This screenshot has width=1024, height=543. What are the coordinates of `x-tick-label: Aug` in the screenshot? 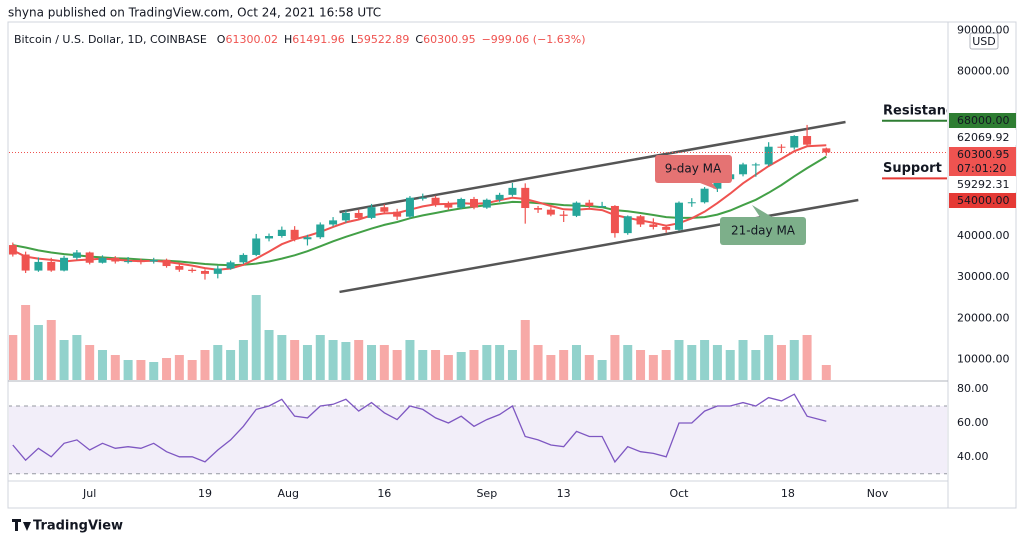 It's located at (288, 493).